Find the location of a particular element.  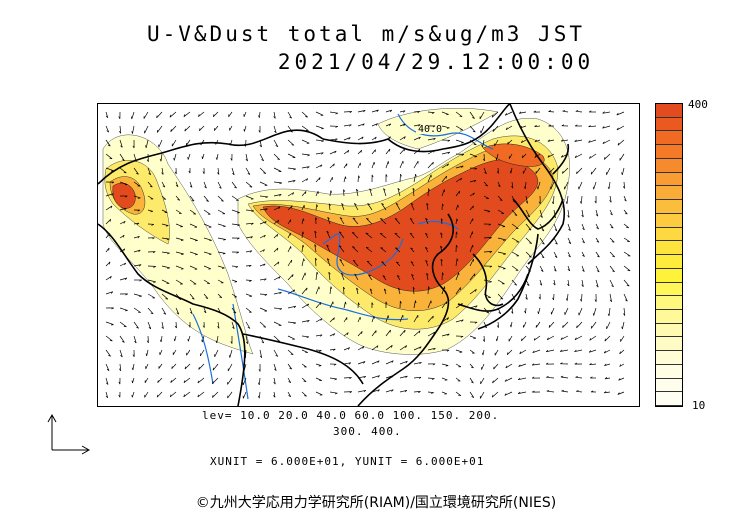

colorbar is located at coordinates (669, 255).